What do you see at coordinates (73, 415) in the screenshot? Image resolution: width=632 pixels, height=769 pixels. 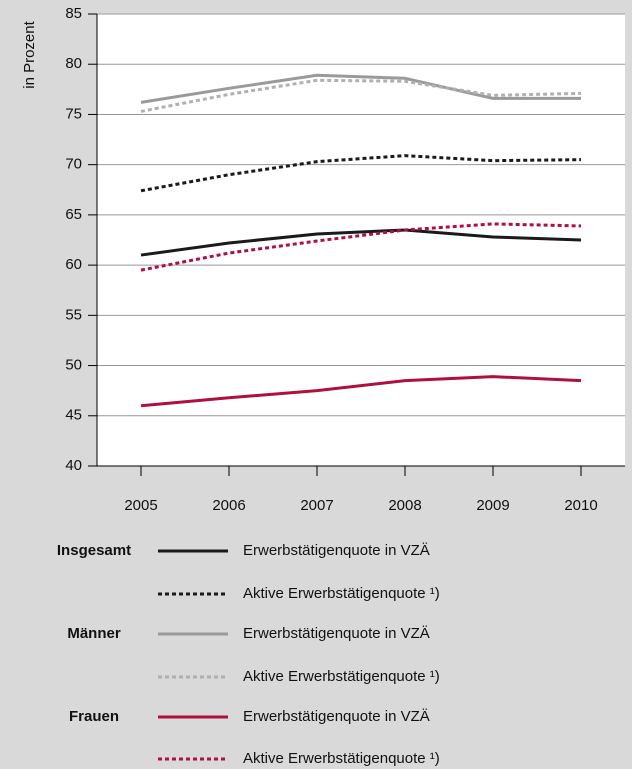 I see `y-tick-label: 45` at bounding box center [73, 415].